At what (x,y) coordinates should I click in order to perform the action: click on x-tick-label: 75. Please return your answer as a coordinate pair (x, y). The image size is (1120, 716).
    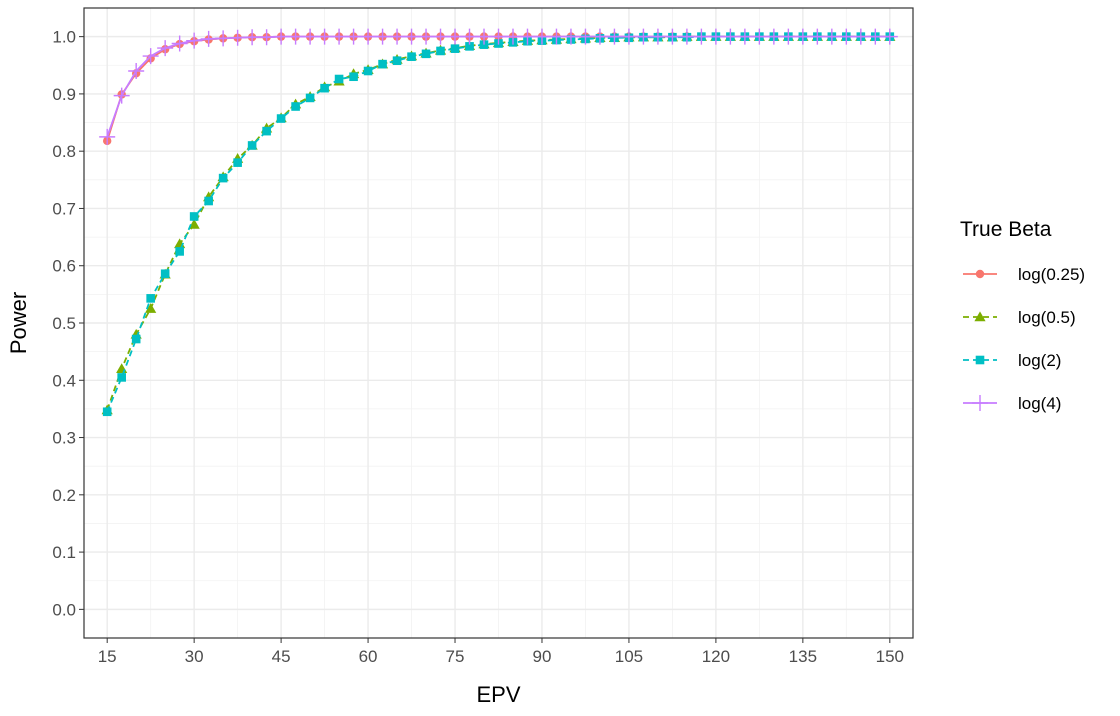
    Looking at the image, I should click on (455, 656).